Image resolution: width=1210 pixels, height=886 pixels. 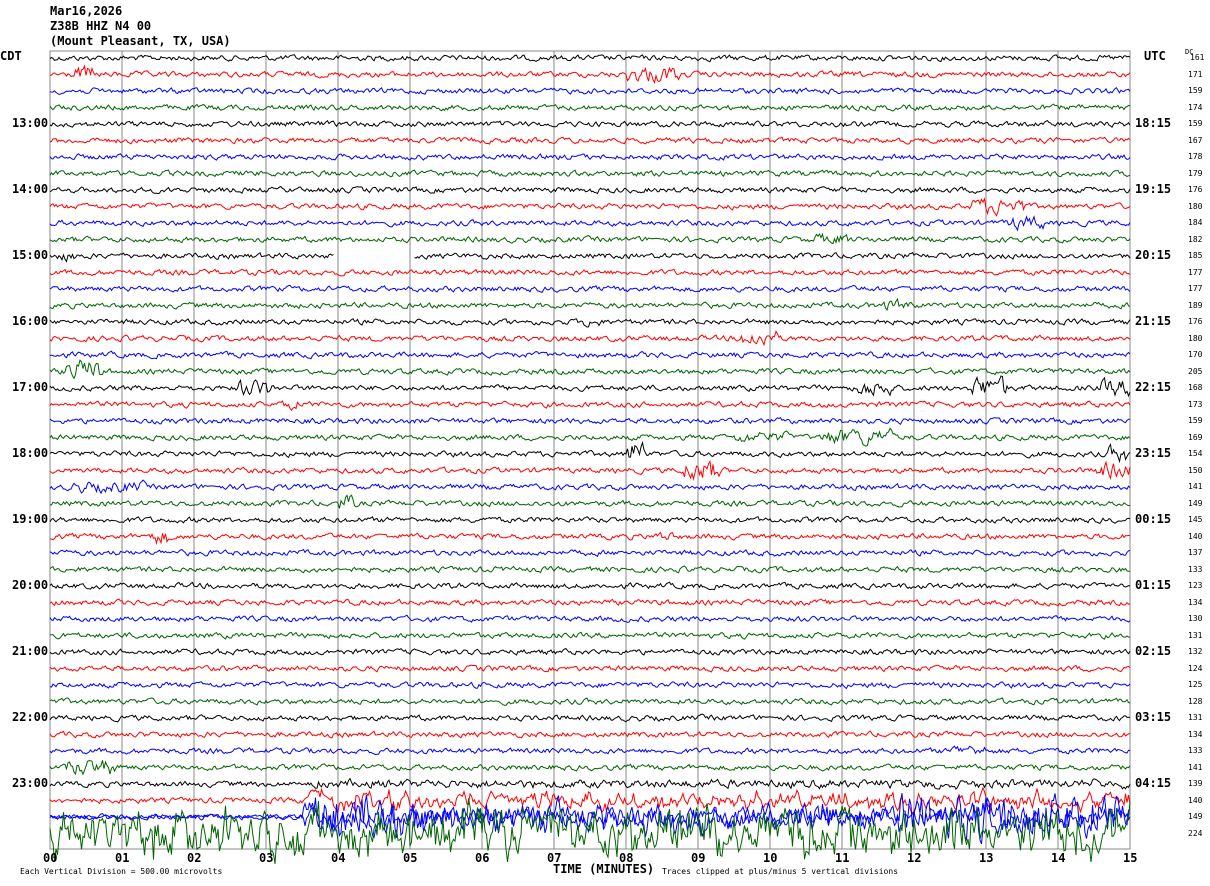 I want to click on right-timezone-label: UTC, so click(x=1155, y=56).